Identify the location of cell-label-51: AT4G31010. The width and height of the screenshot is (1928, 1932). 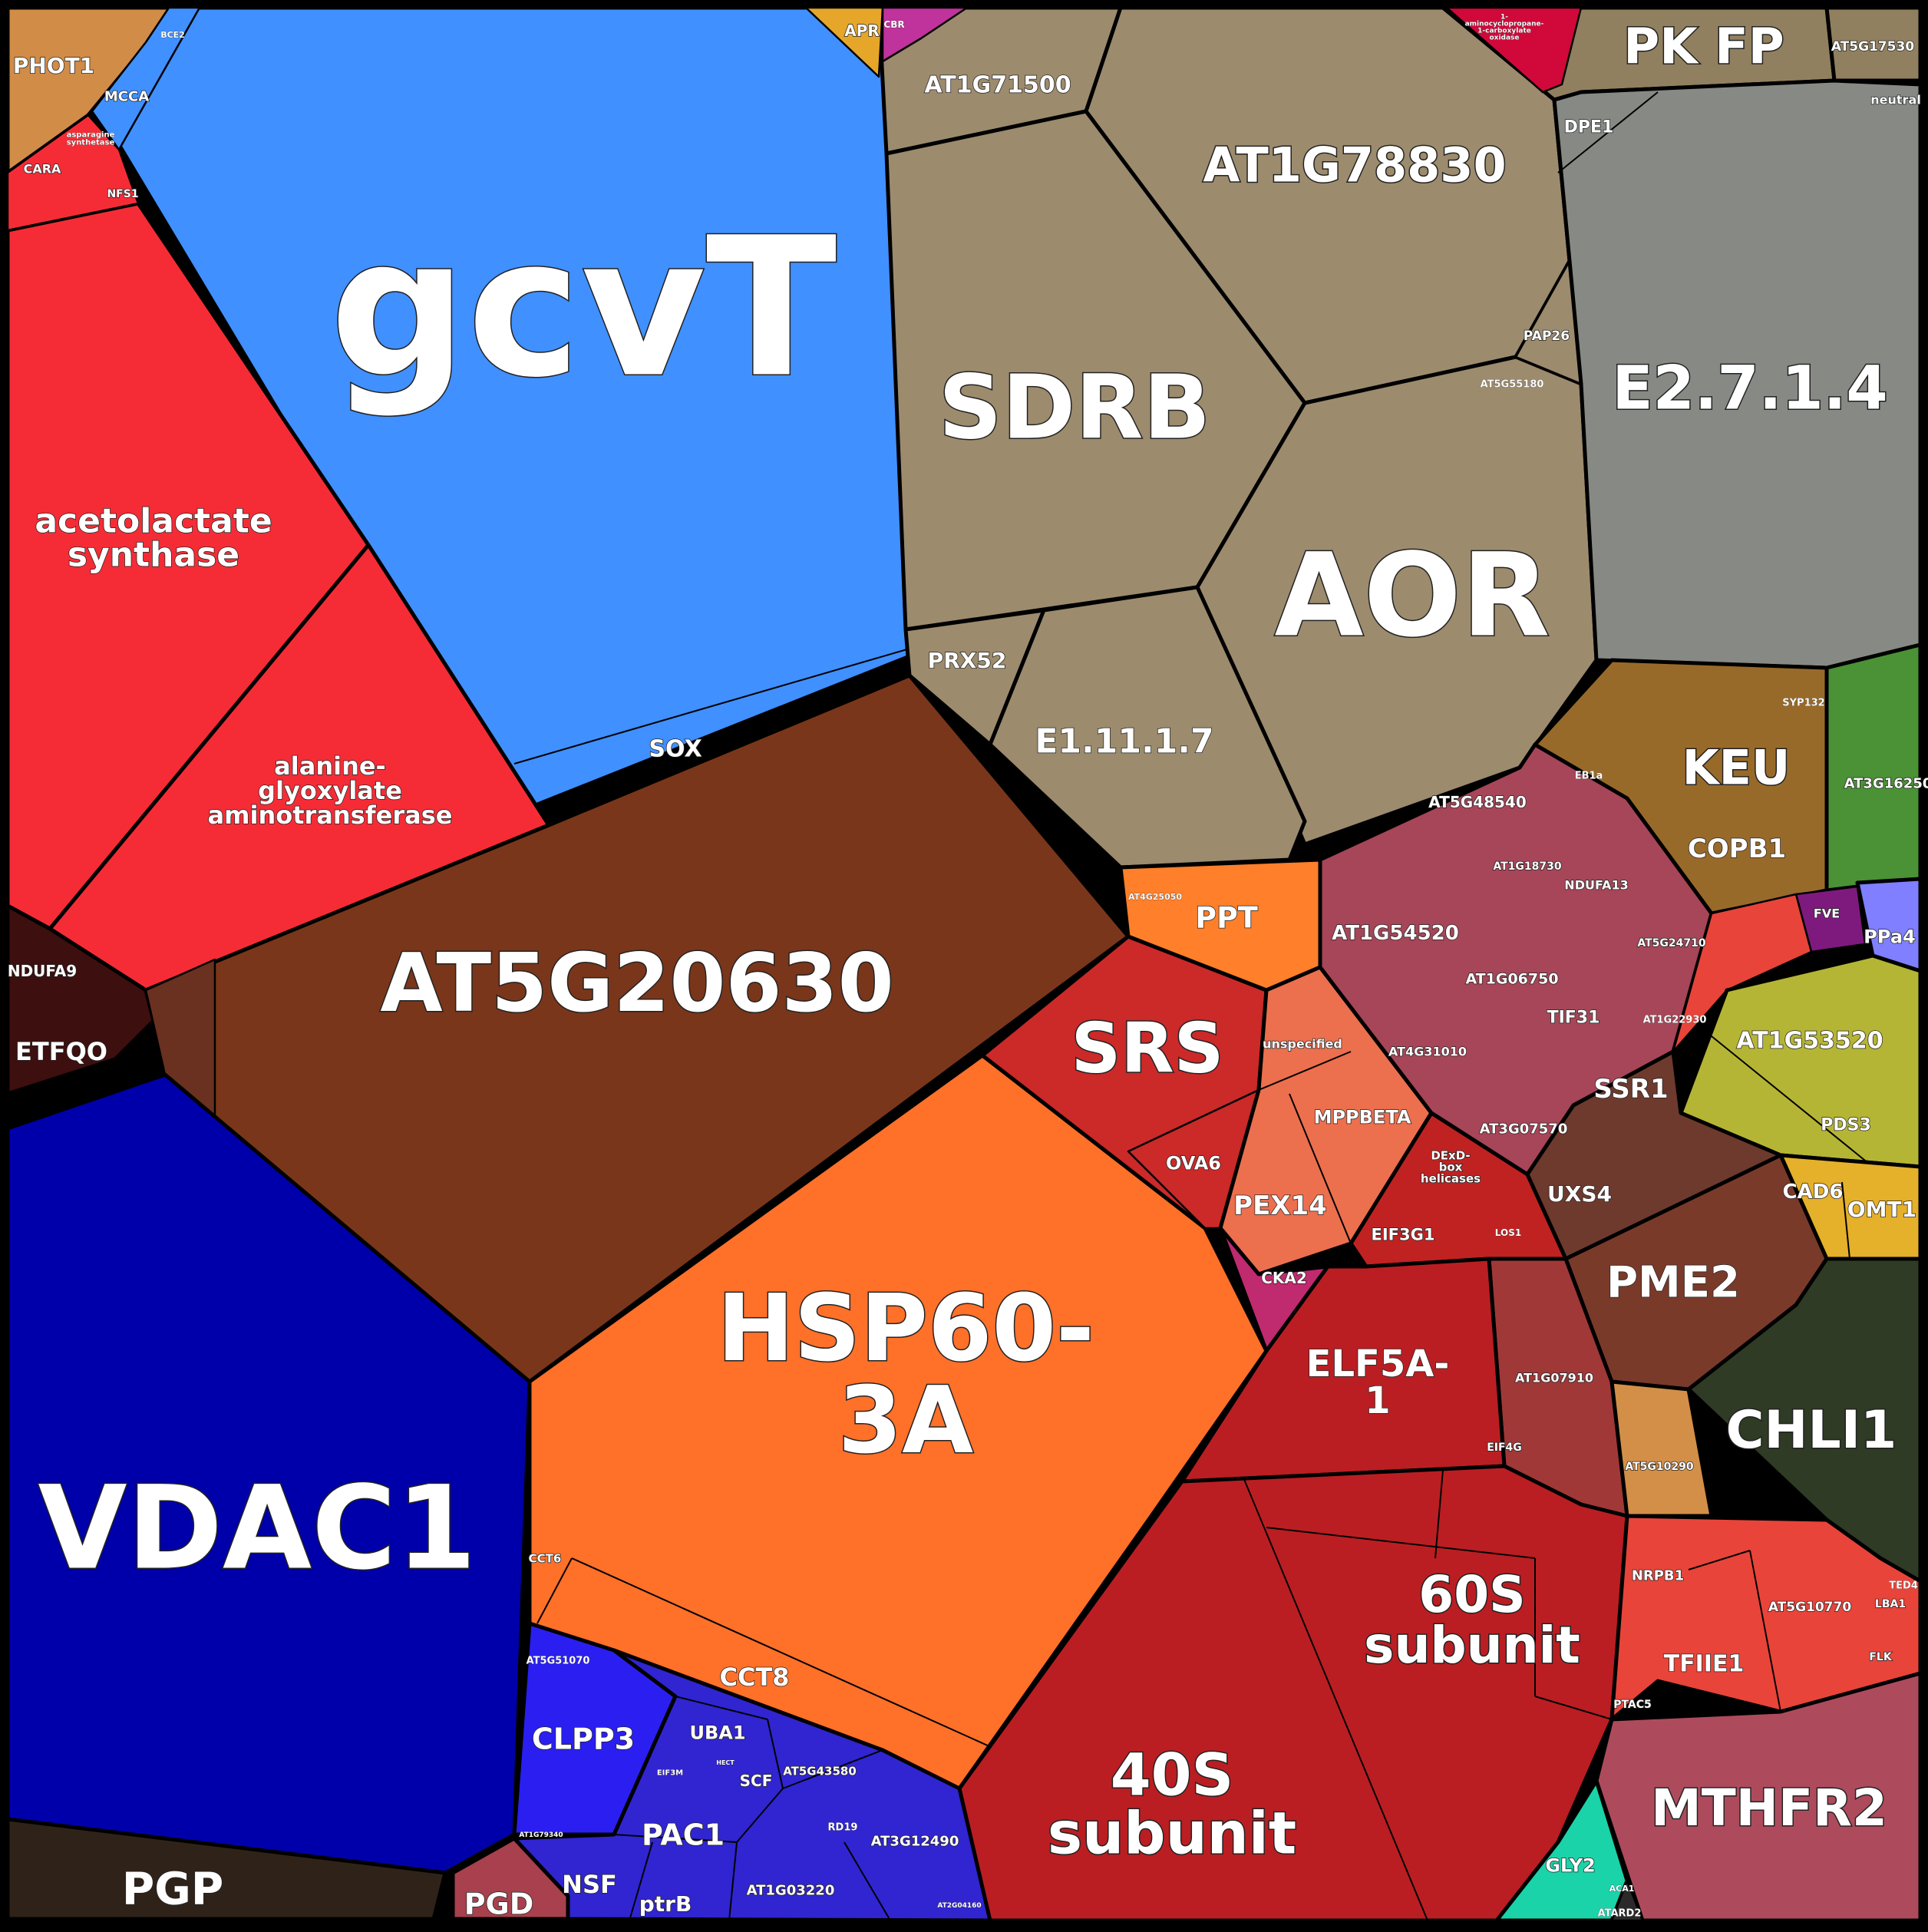
(1428, 1052).